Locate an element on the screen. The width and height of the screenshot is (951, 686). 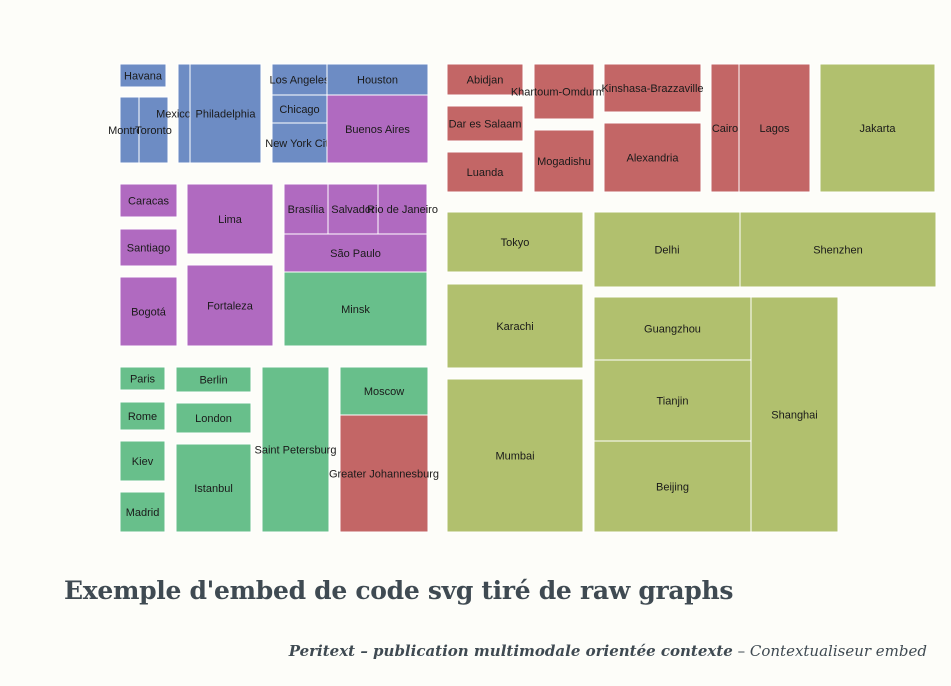
treemap-cell-dar-es-salaam: Dar es Salaam is located at coordinates (485, 123).